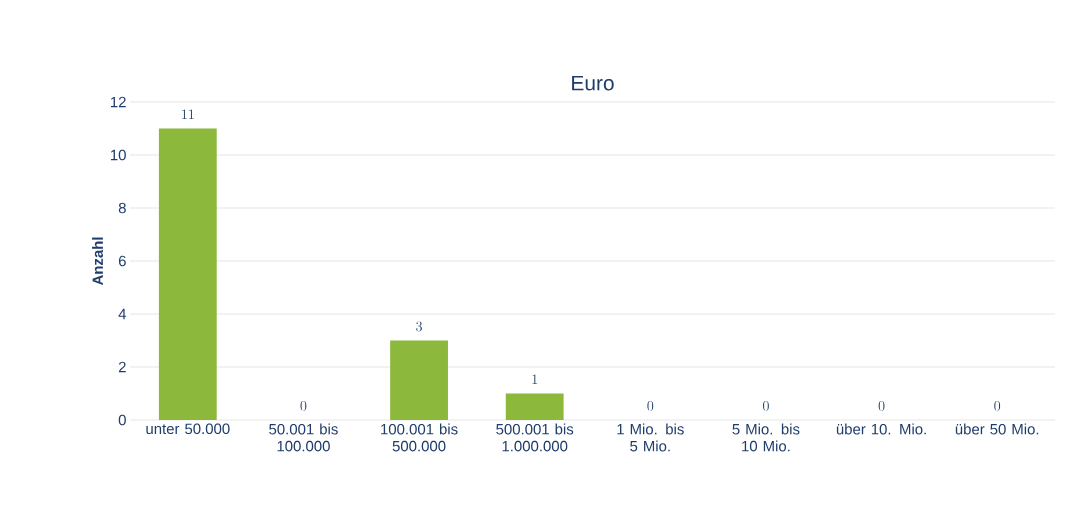  I want to click on y-tick-label: 0, so click(122, 420).